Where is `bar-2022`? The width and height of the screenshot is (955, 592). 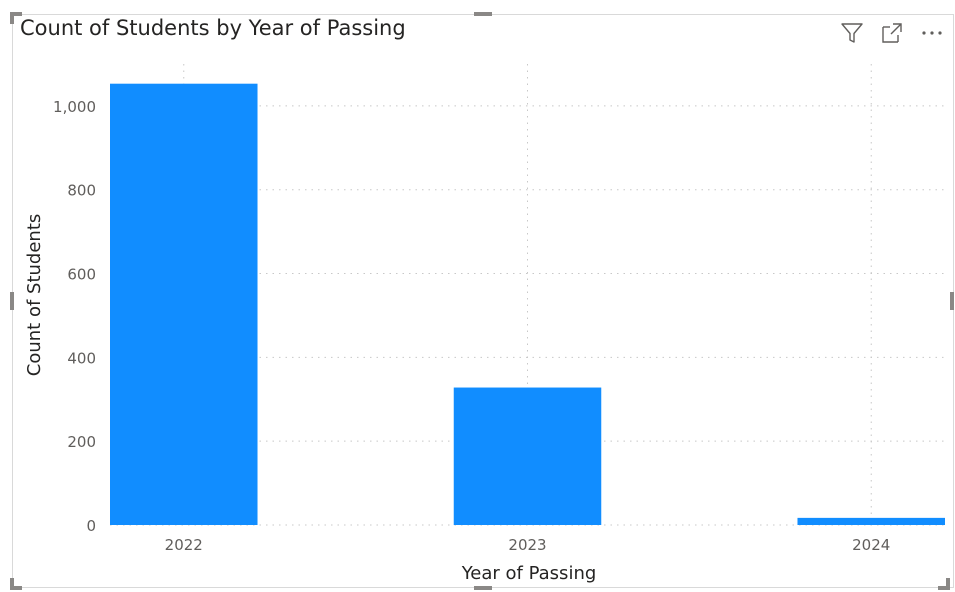
bar-2022 is located at coordinates (184, 304).